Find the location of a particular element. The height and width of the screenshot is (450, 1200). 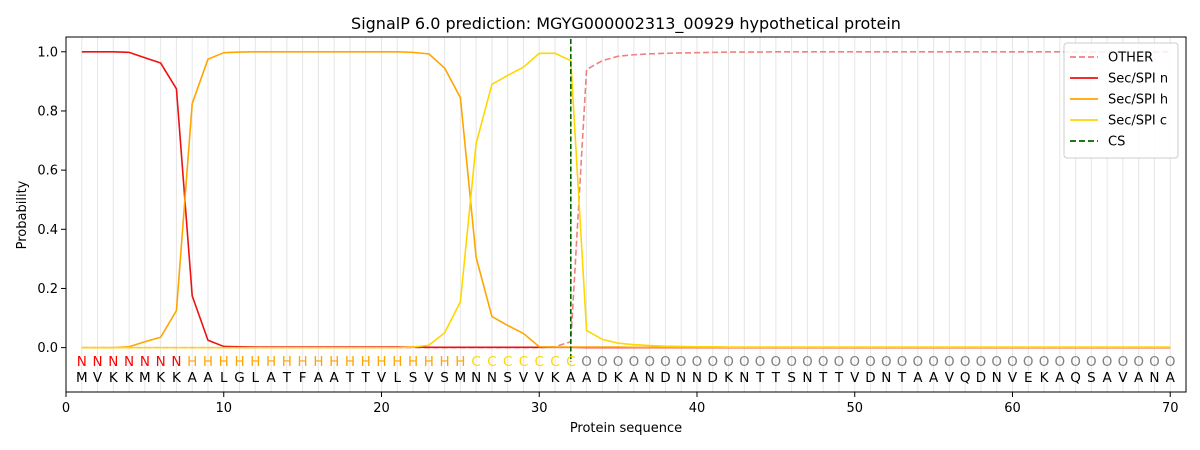

x-tick-label: 70 is located at coordinates (1170, 408).